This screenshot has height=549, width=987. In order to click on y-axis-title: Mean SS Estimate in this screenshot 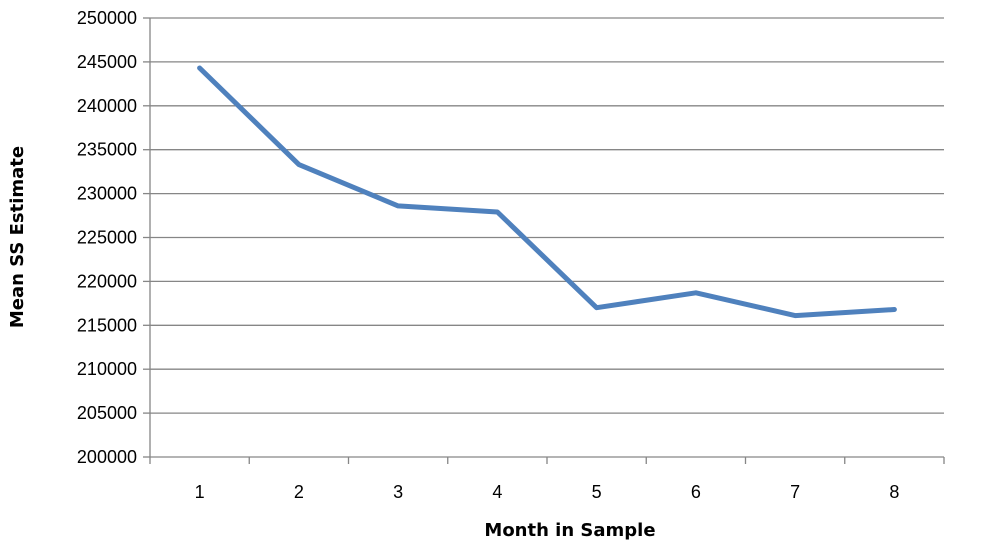, I will do `click(17, 237)`.